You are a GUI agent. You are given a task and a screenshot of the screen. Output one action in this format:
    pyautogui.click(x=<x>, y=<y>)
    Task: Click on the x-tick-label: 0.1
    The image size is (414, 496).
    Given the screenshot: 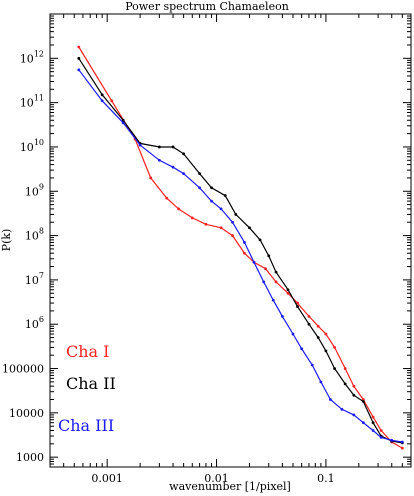 What is the action you would take?
    pyautogui.click(x=326, y=478)
    